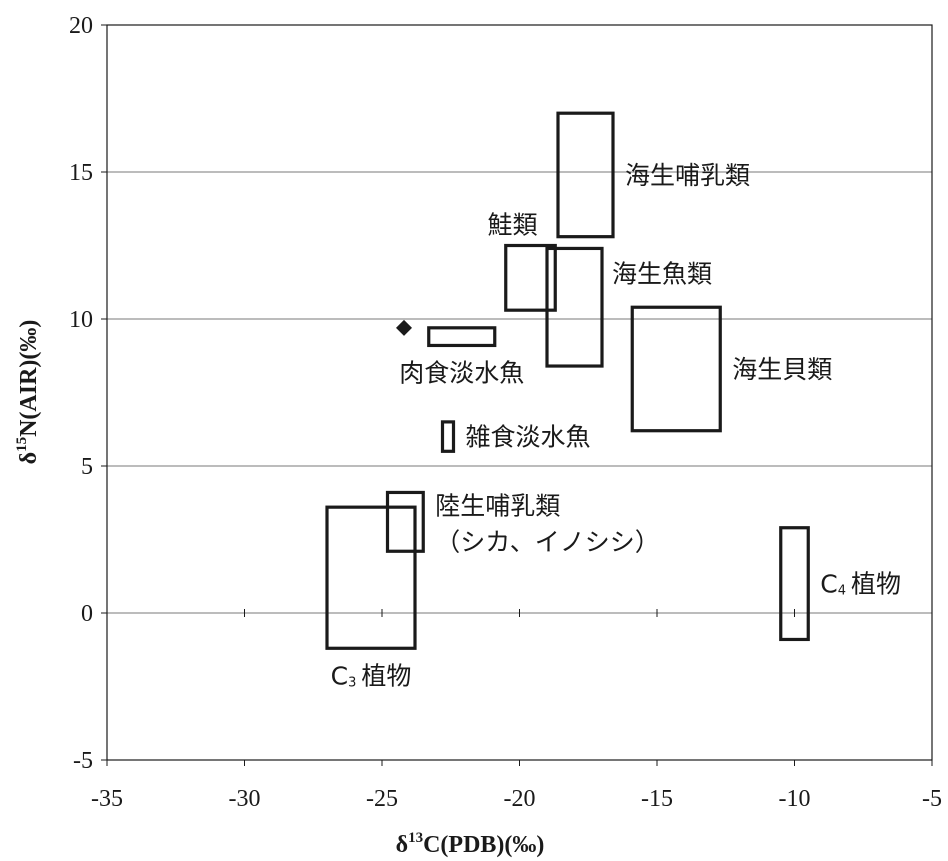  What do you see at coordinates (547, 541) in the screenshot?
I see `region-label: （シカ、イノシシ）` at bounding box center [547, 541].